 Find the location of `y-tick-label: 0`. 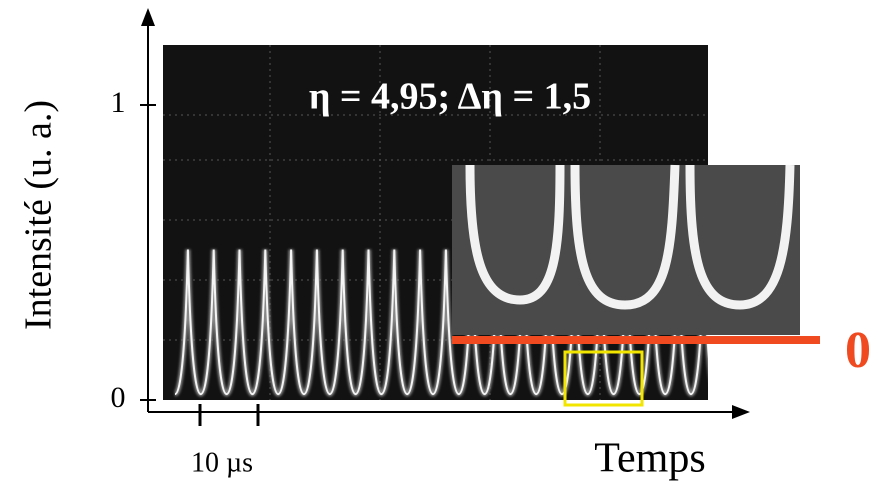

y-tick-label: 0 is located at coordinates (118, 397).